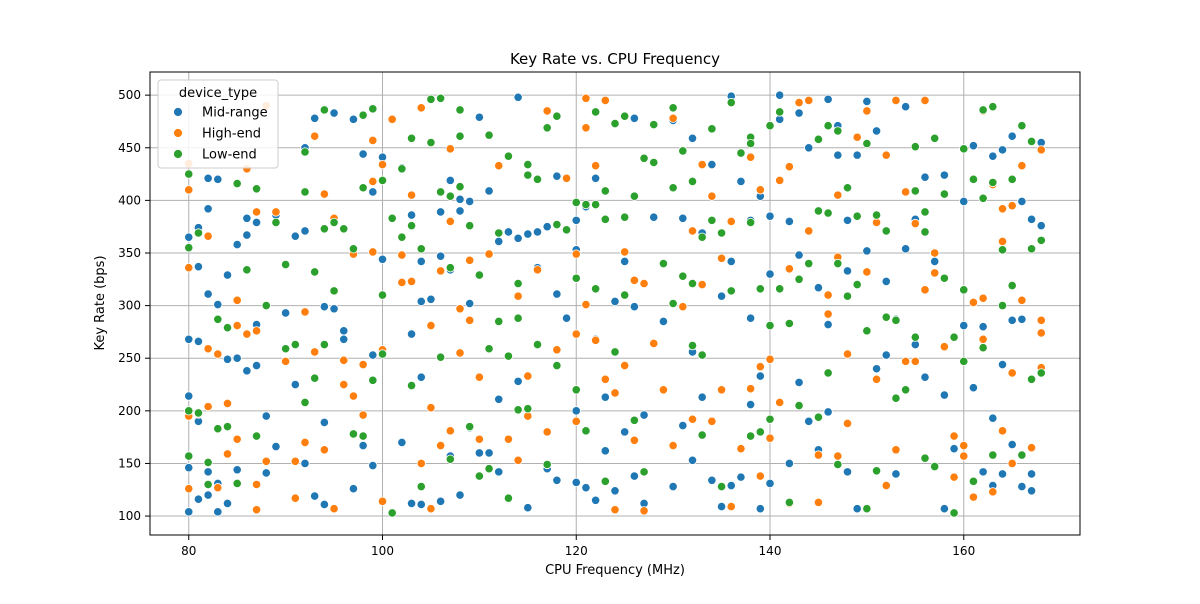  Describe the element at coordinates (615, 570) in the screenshot. I see `x-axis-label: CPU Frequency (MHz)` at that location.